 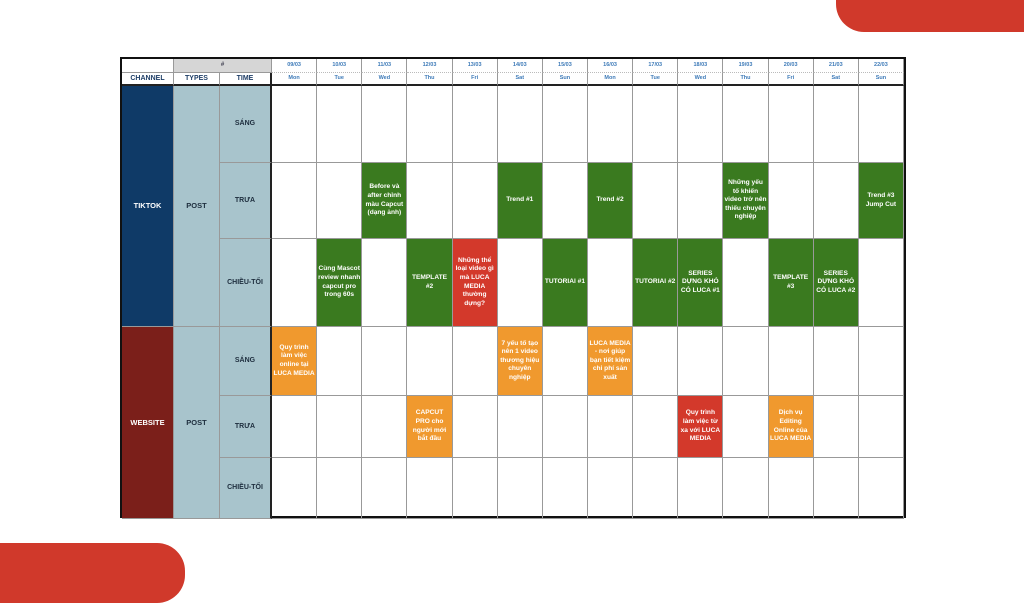 What do you see at coordinates (148, 79) in the screenshot?
I see `channel-header: CHANNEL` at bounding box center [148, 79].